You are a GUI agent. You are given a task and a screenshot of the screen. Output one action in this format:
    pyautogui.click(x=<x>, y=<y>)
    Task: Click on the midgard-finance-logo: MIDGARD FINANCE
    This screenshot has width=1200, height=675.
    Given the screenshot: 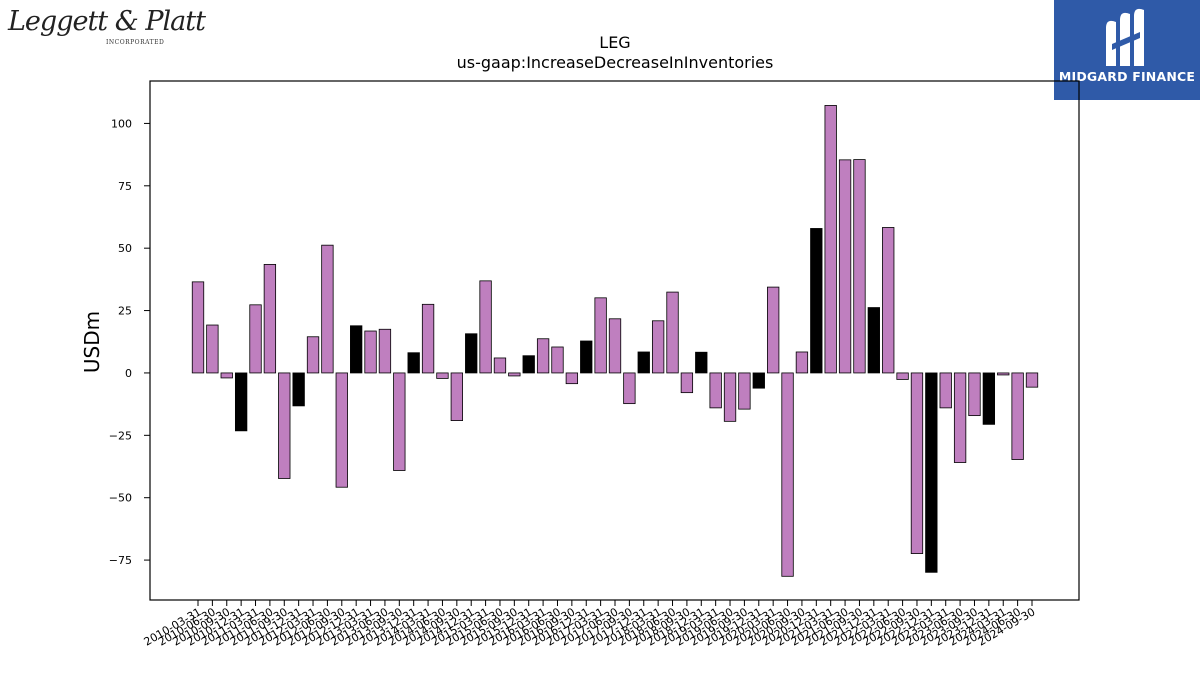 What is the action you would take?
    pyautogui.click(x=1127, y=50)
    